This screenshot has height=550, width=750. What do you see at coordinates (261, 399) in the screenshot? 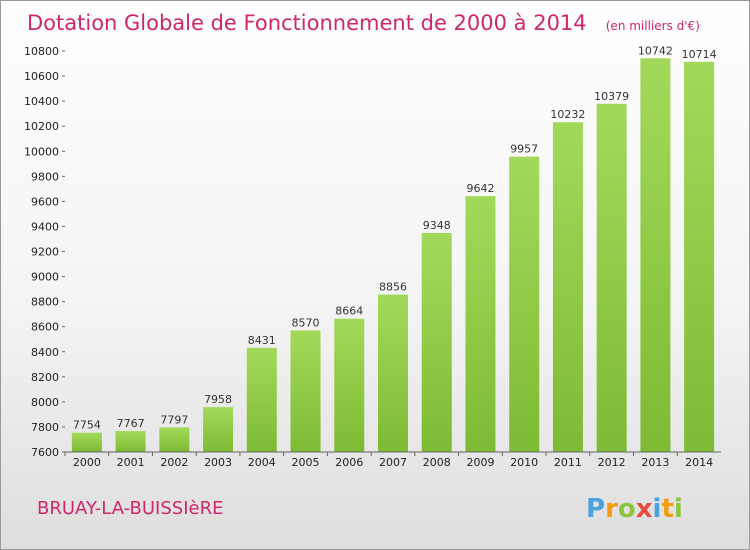
I see `bar-2004` at bounding box center [261, 399].